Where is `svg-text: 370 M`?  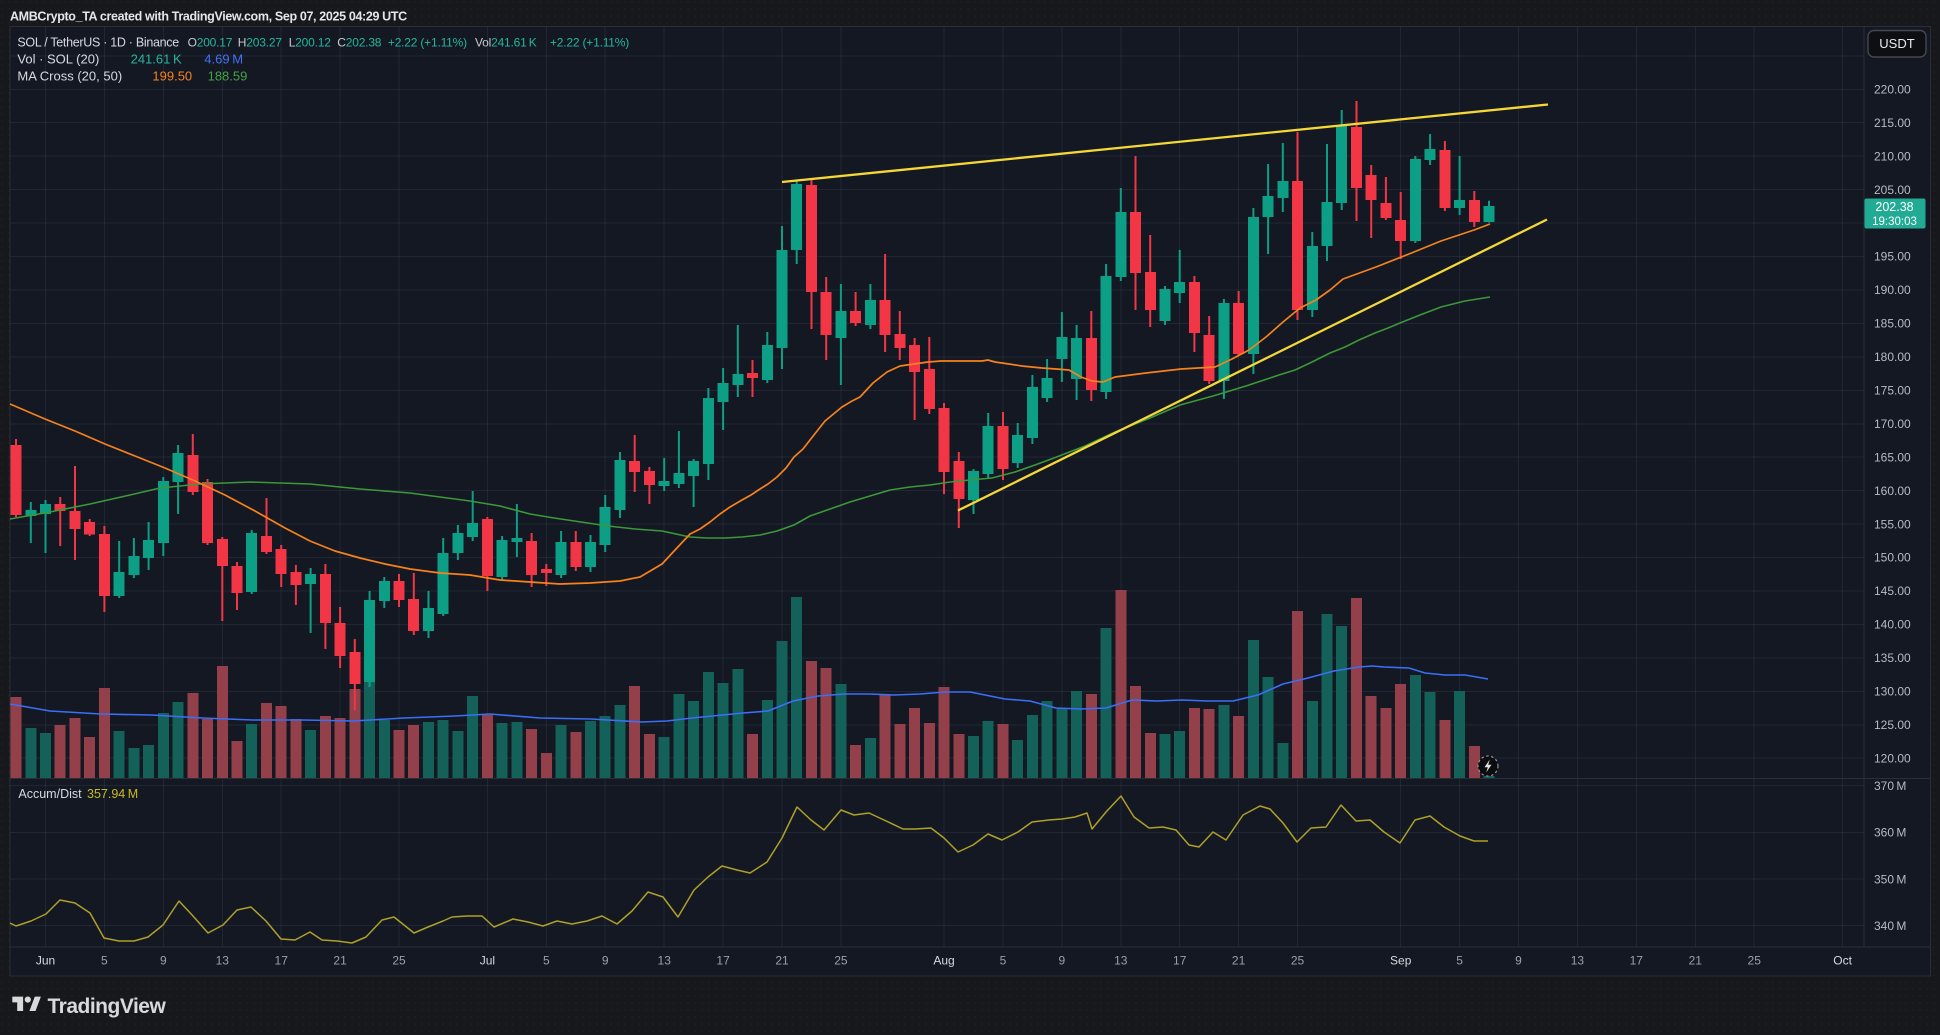
svg-text: 370 M is located at coordinates (1890, 786).